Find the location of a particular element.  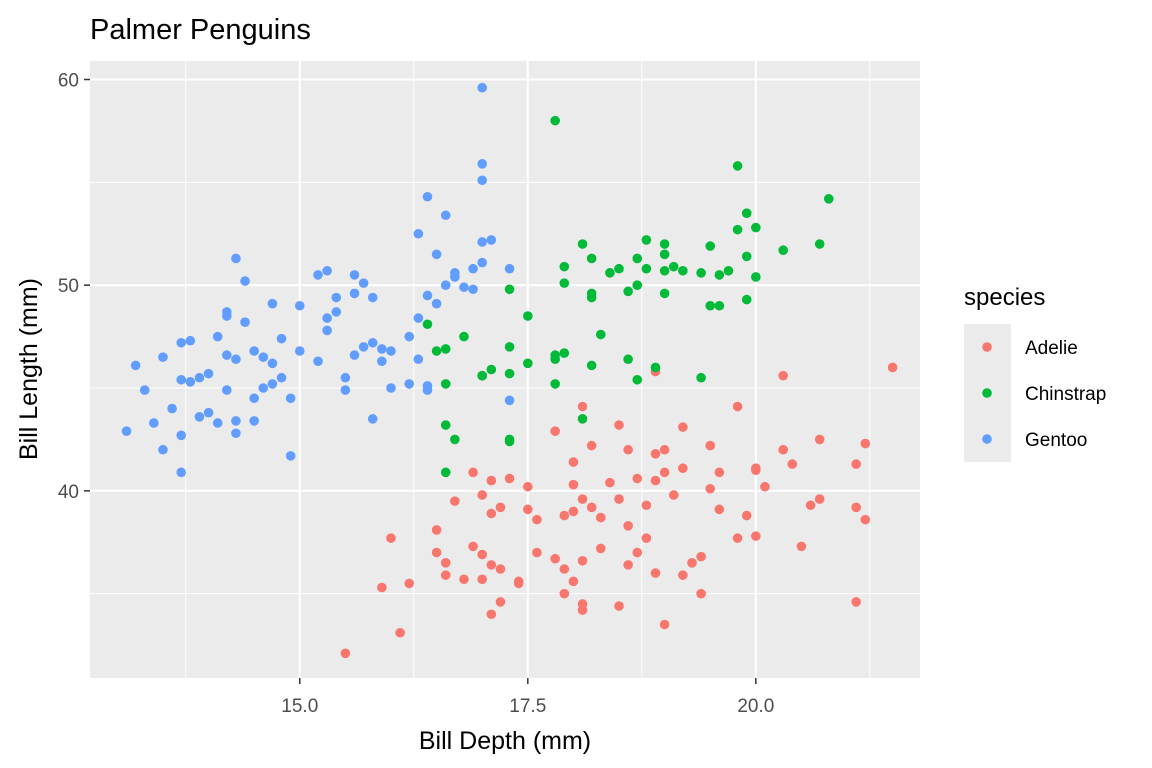

x-tick-label: 17.5 is located at coordinates (527, 706).